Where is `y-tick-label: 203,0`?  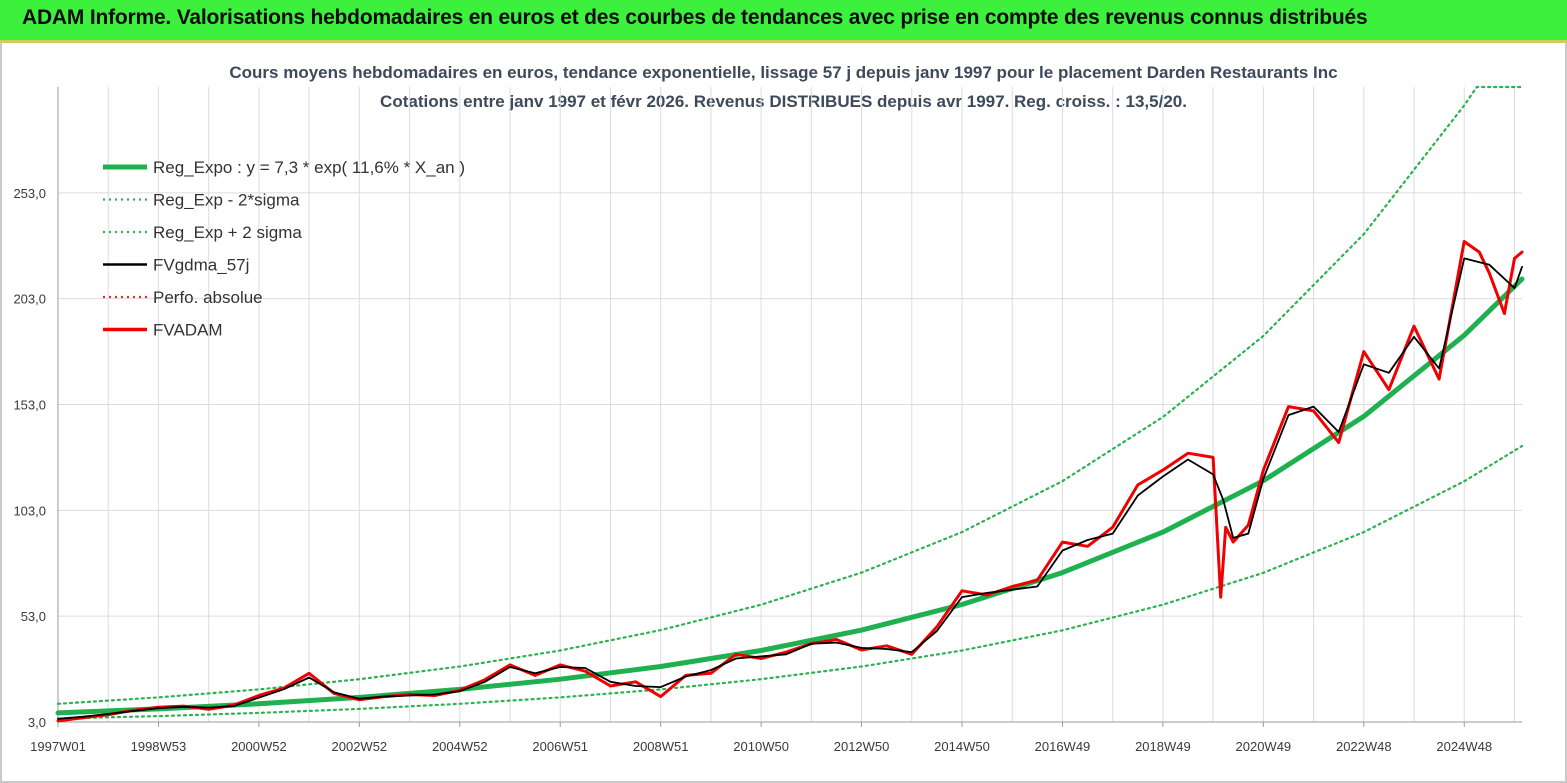
y-tick-label: 203,0 is located at coordinates (29, 299).